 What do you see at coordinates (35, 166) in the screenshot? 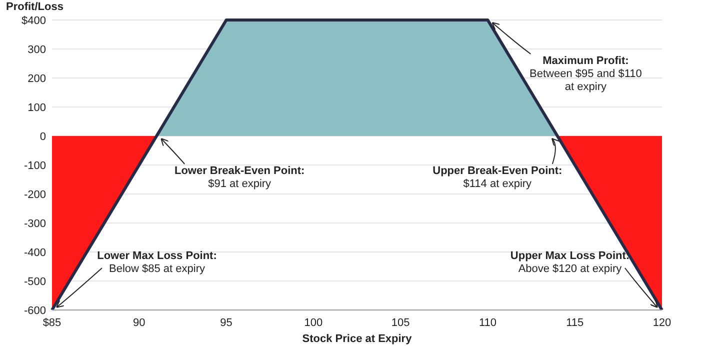
I see `y-tick-label: -100` at bounding box center [35, 166].